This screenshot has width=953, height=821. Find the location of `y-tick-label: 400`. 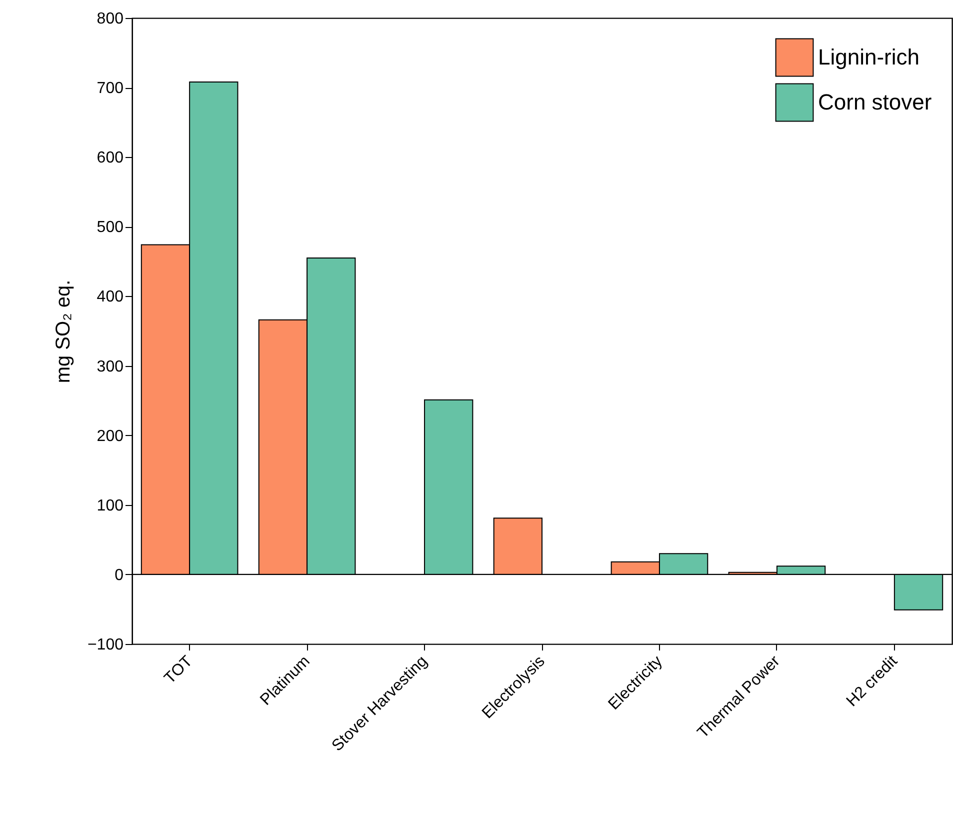

y-tick-label: 400 is located at coordinates (110, 297).